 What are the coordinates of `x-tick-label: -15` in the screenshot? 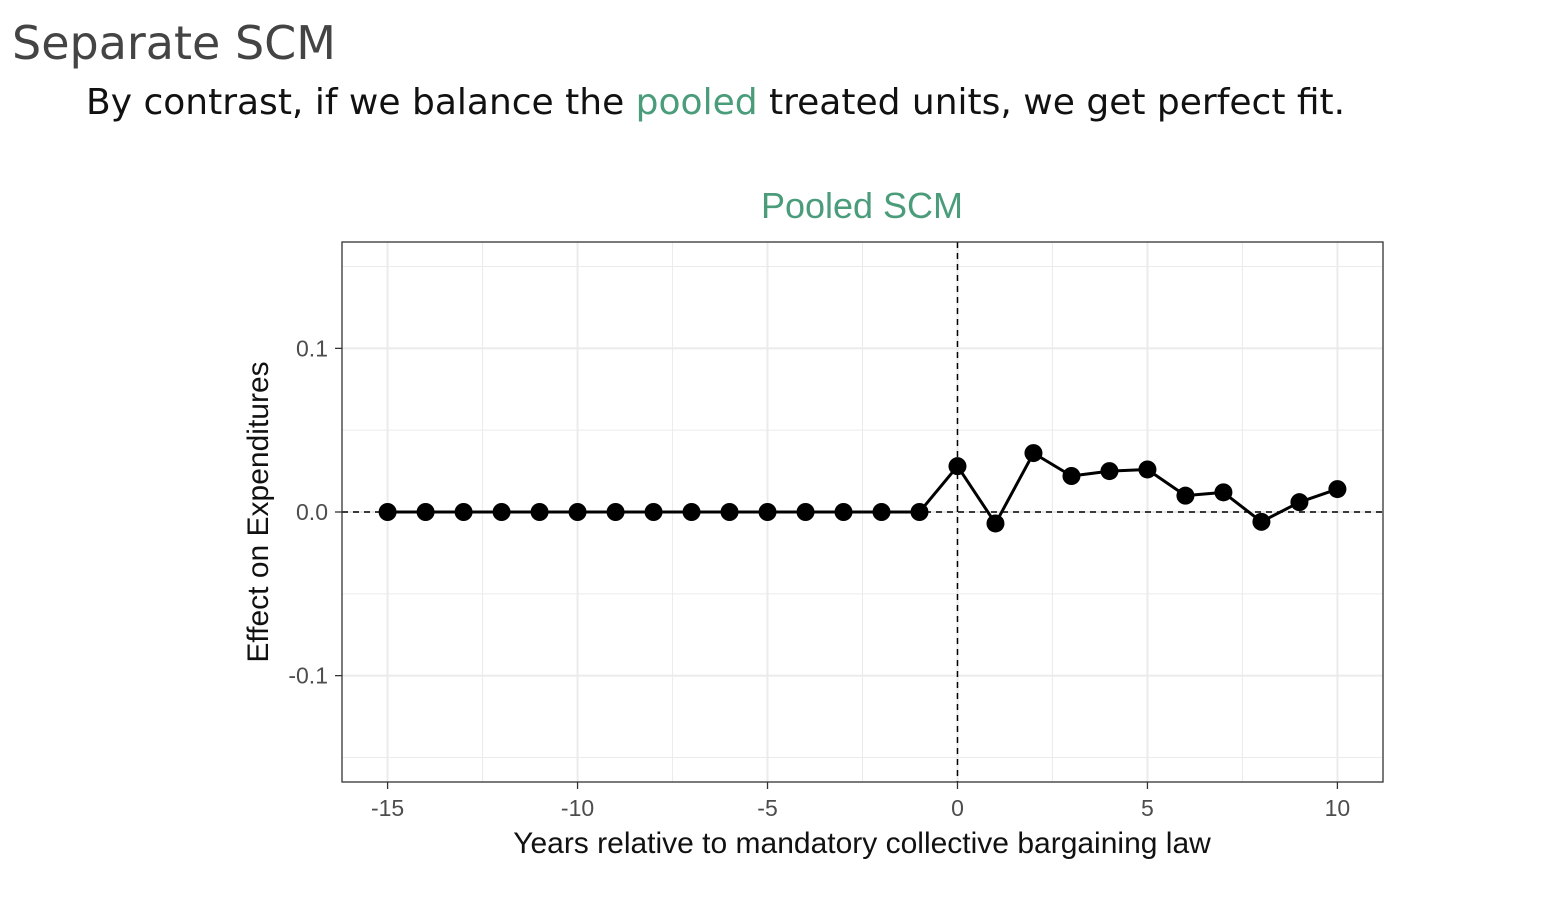 It's located at (387, 808).